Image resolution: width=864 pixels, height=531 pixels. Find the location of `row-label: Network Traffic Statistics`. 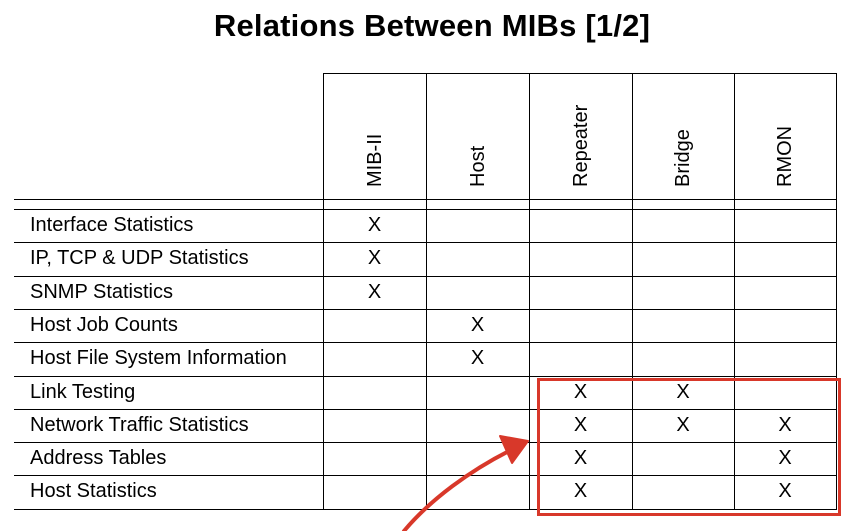

row-label: Network Traffic Statistics is located at coordinates (139, 424).